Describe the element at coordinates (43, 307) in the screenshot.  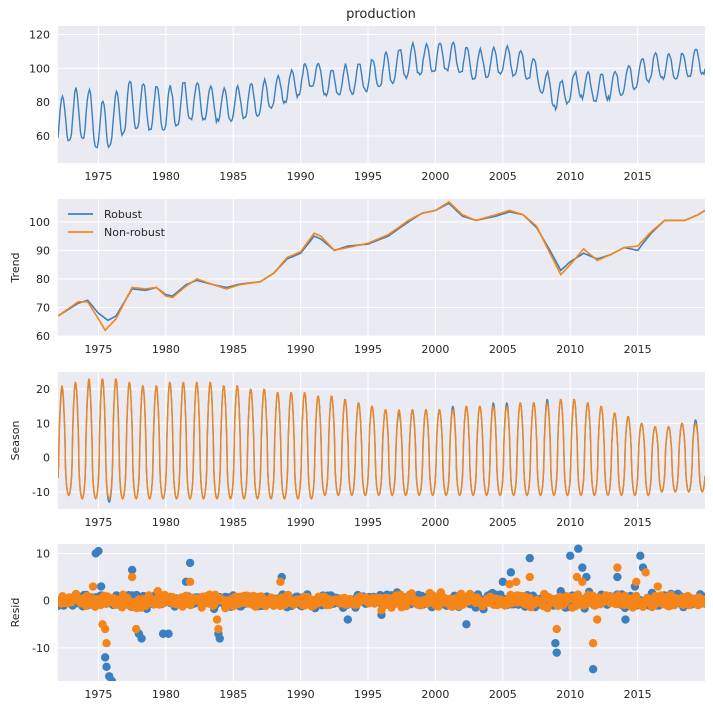
I see `y-tick-label: 70` at that location.